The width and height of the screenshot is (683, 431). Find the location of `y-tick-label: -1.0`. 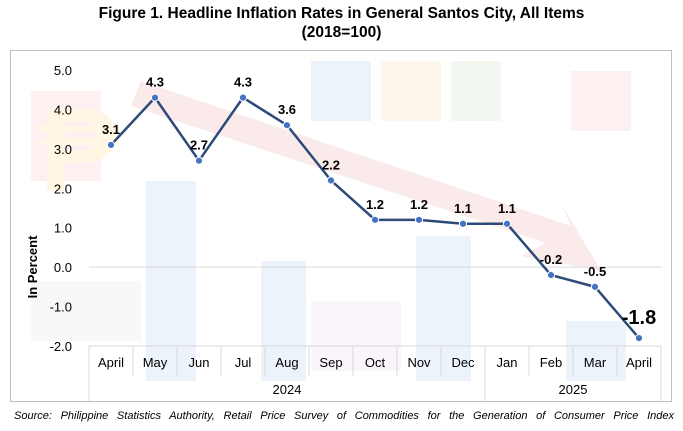

y-tick-label: -1.0 is located at coordinates (61, 307).